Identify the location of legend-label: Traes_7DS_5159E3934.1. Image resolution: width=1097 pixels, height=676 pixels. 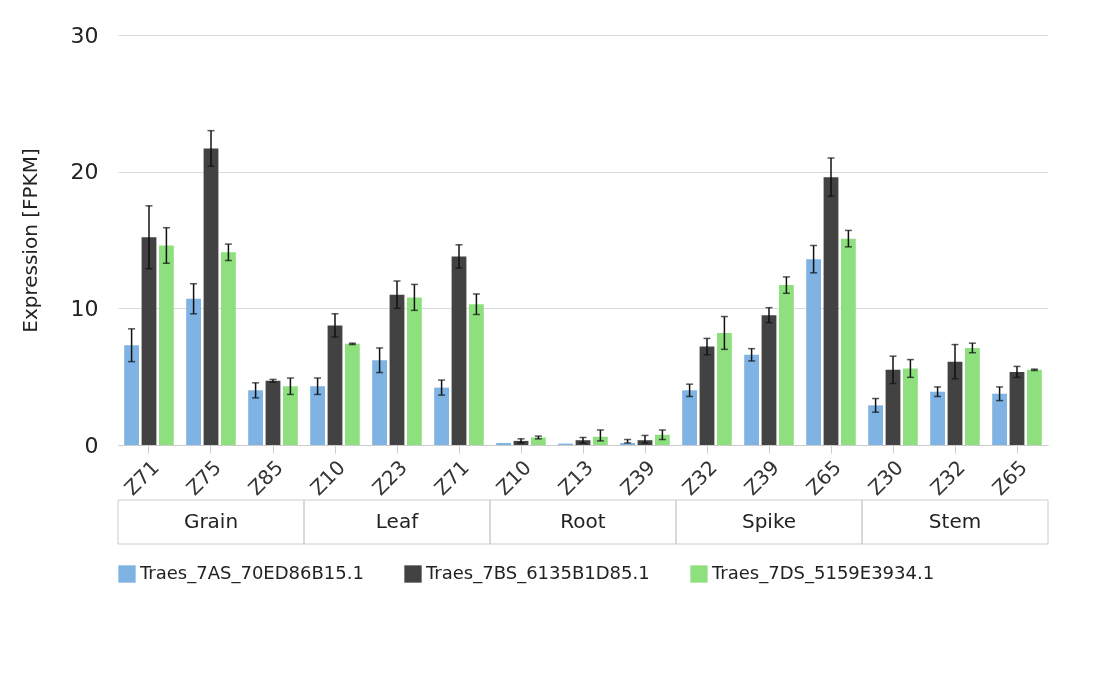
(823, 573).